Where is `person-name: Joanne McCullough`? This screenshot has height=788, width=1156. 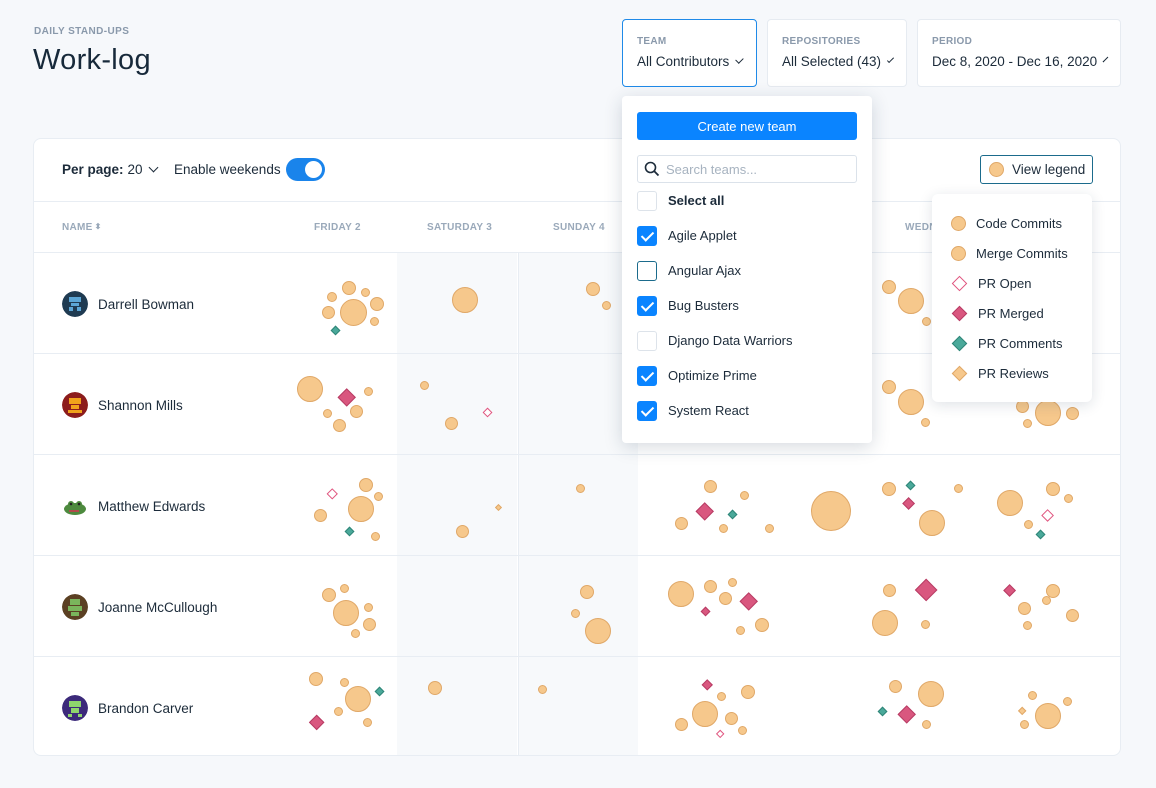
person-name: Joanne McCullough is located at coordinates (158, 607).